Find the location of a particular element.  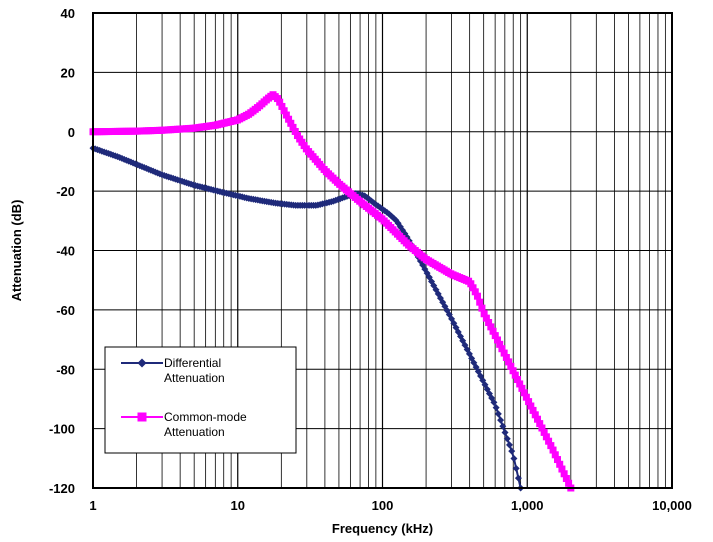

legend-label-common-mode-line1: Common-mode is located at coordinates (205, 417).